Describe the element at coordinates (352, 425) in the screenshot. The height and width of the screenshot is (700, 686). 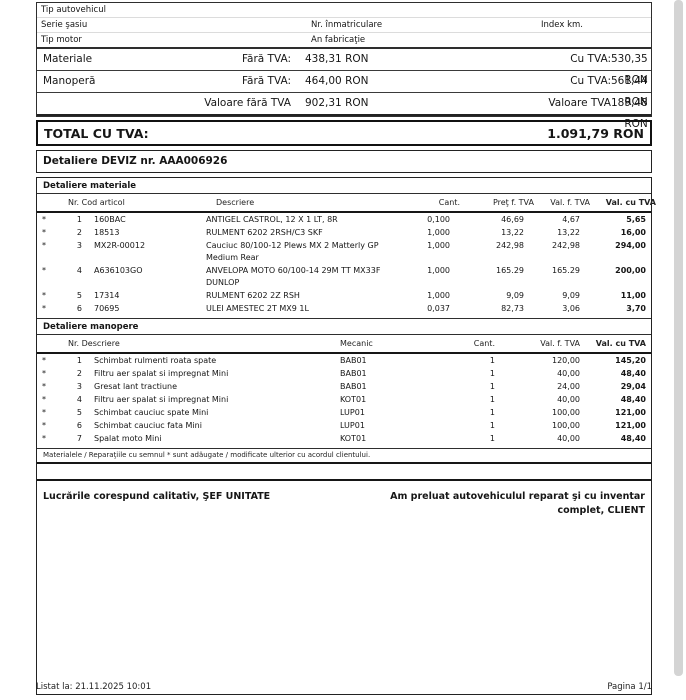
I see `mechanic-code: LUP01` at that location.